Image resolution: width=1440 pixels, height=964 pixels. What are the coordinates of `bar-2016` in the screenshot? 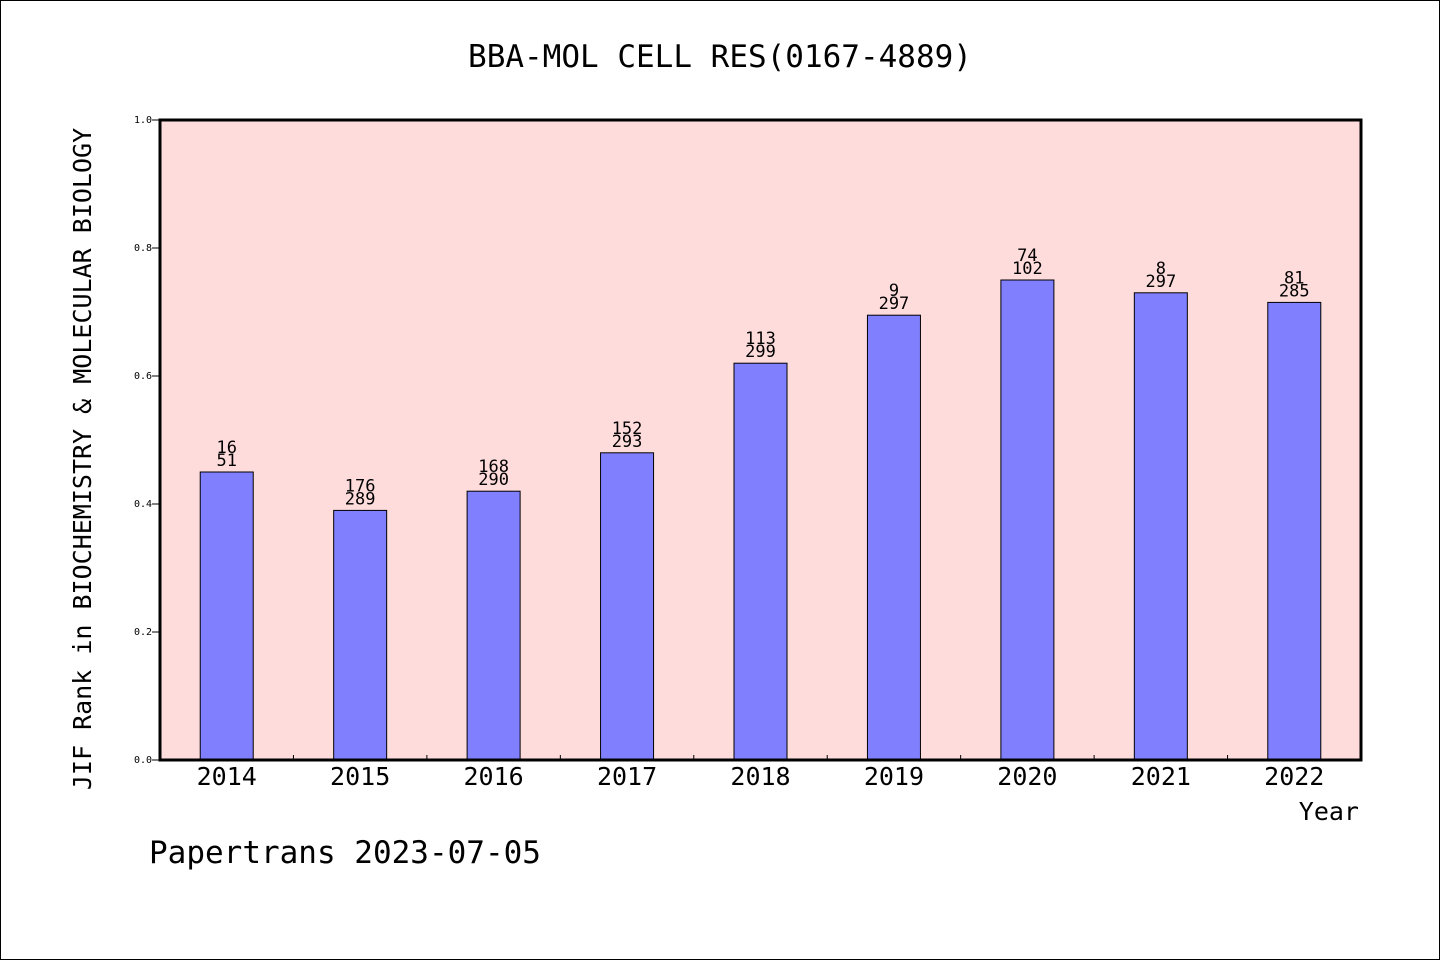 It's located at (493, 625).